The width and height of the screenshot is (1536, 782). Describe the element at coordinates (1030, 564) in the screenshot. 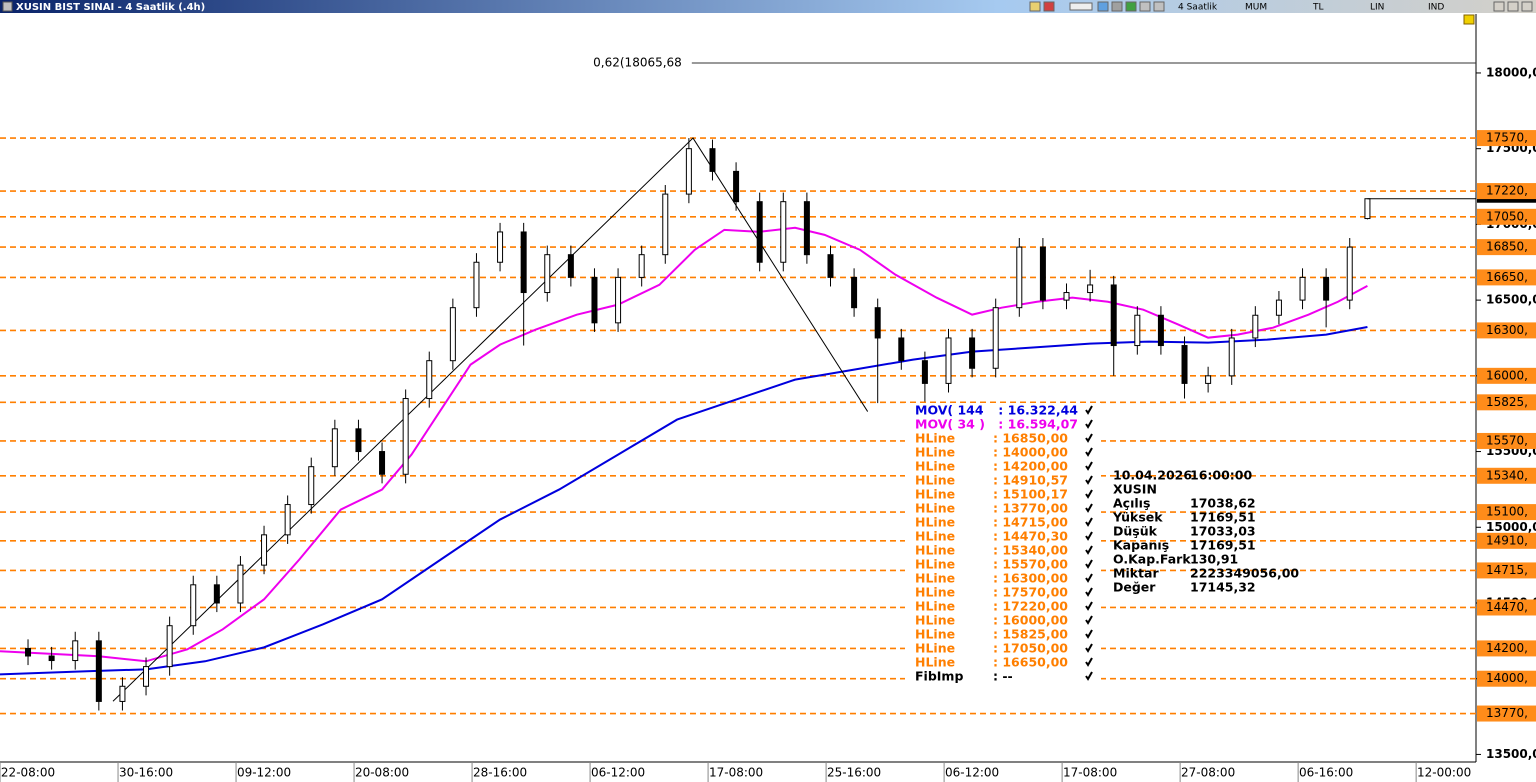

I see `legend-value: : 15570,00` at that location.